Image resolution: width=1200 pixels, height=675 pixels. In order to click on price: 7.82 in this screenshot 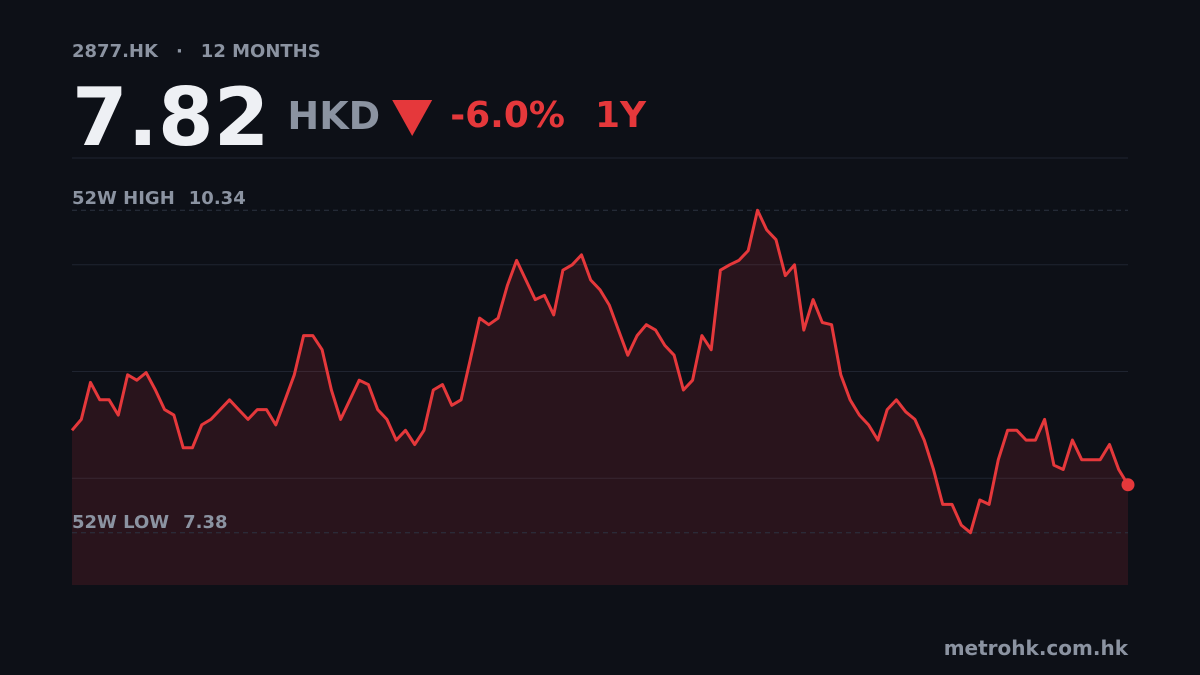, I will do `click(170, 117)`.